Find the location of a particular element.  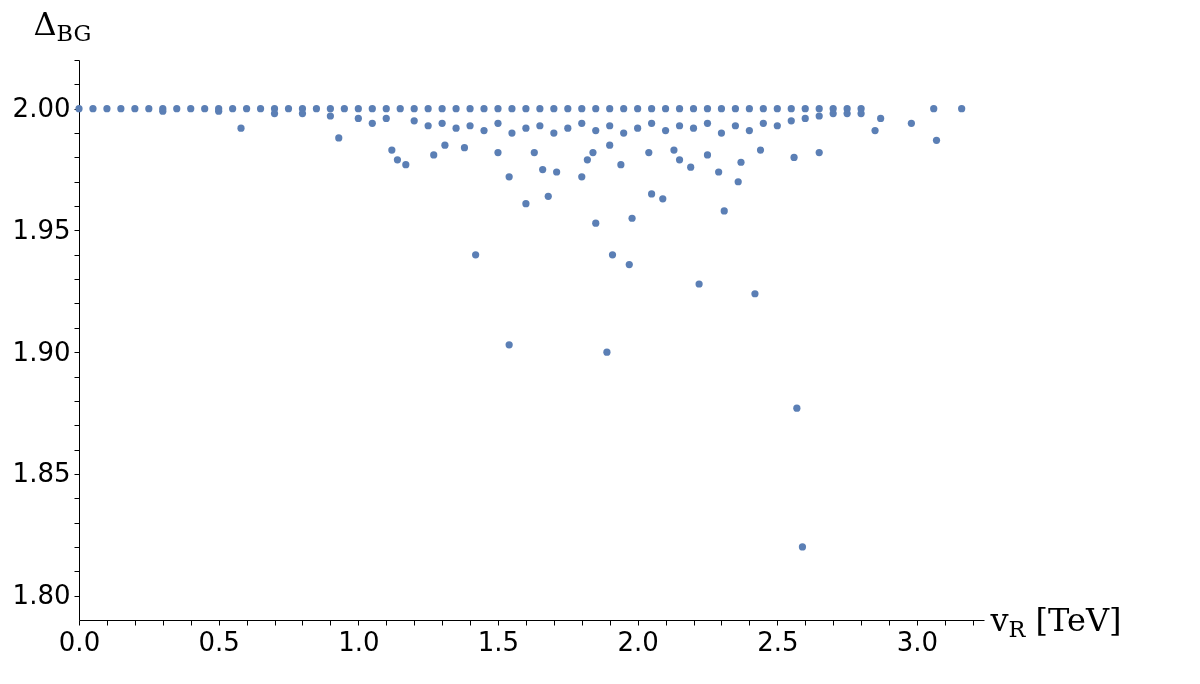

y-tick-label: 2.00 is located at coordinates (41, 108).